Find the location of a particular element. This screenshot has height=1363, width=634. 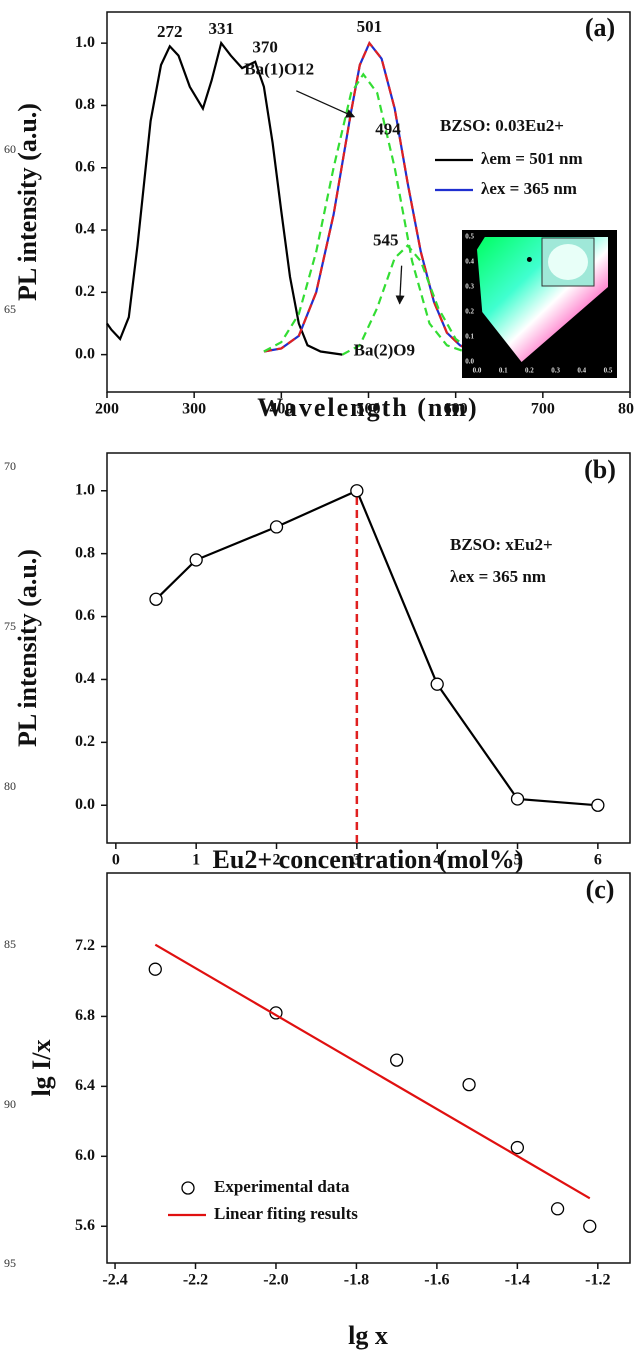

note: λex = 365 nm is located at coordinates (498, 576).